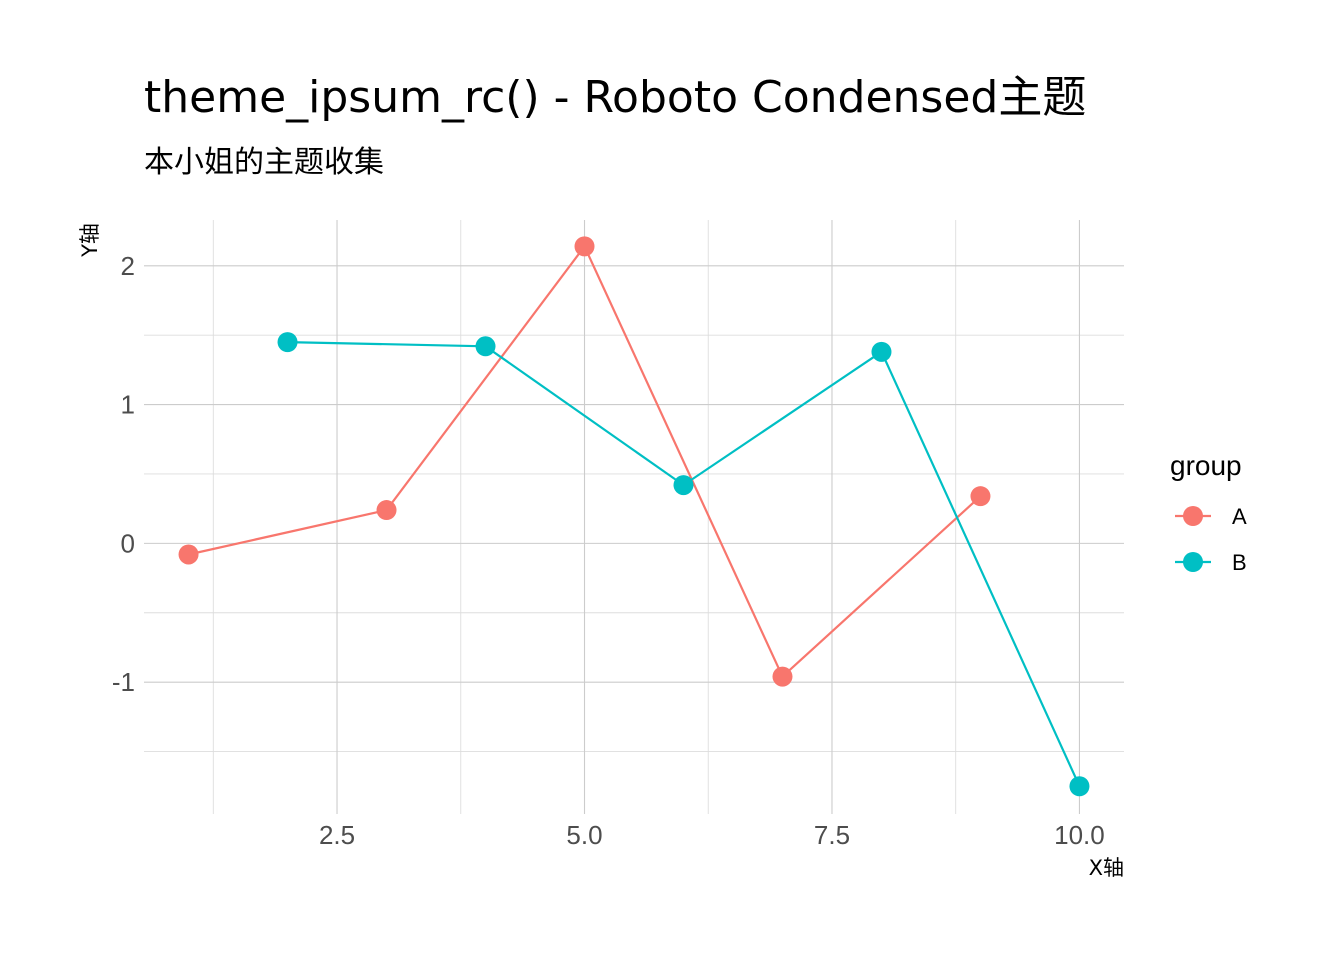  What do you see at coordinates (1206, 465) in the screenshot?
I see `legend-title: group` at bounding box center [1206, 465].